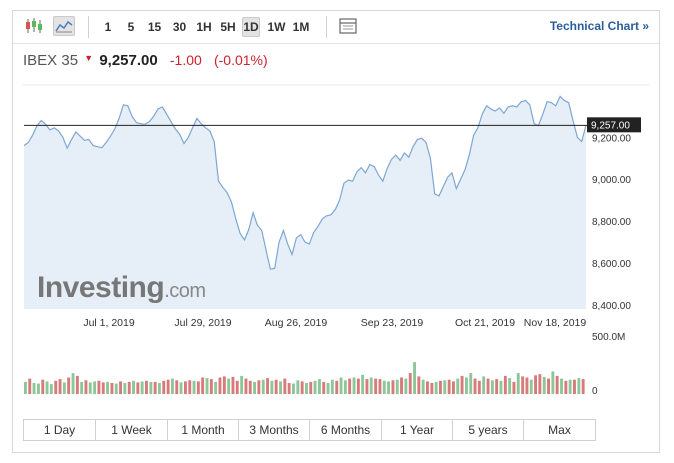  What do you see at coordinates (128, 60) in the screenshot?
I see `last-price: 9,257.00` at bounding box center [128, 60].